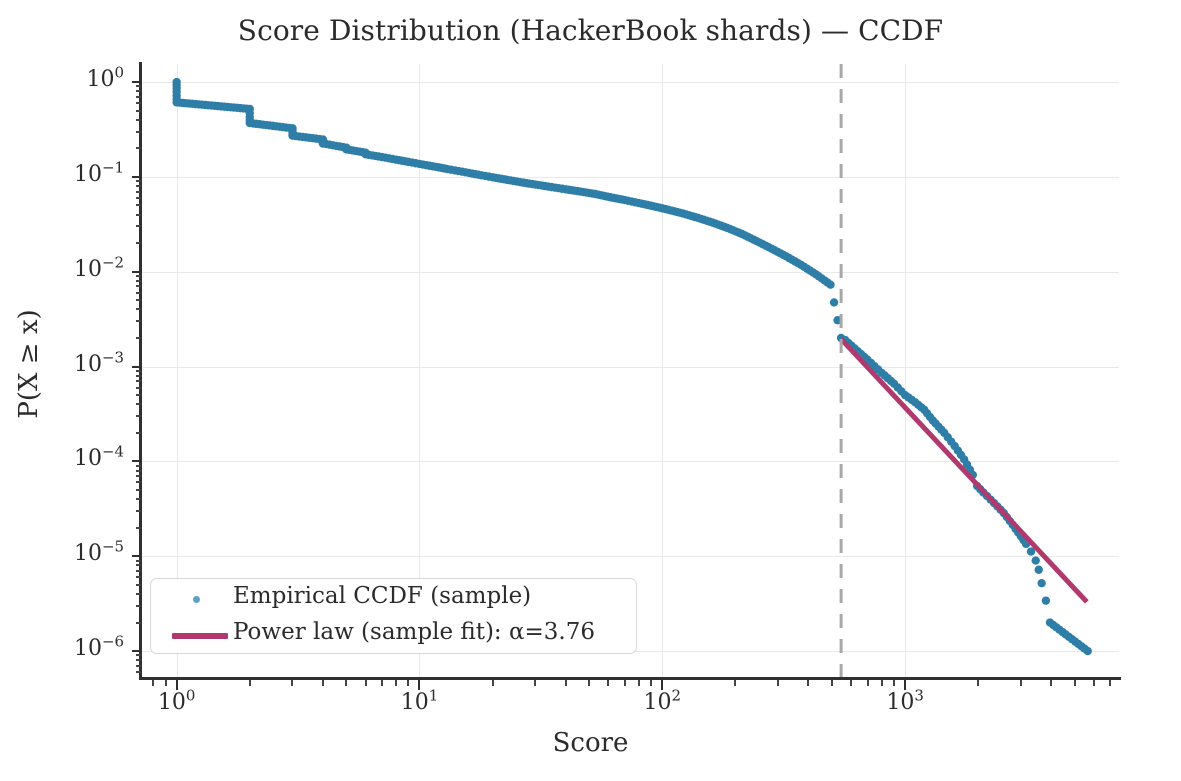 The width and height of the screenshot is (1181, 781). Describe the element at coordinates (393, 635) in the screenshot. I see `legend-item-powerlaw: Power law (sample fit): α=3.76` at that location.